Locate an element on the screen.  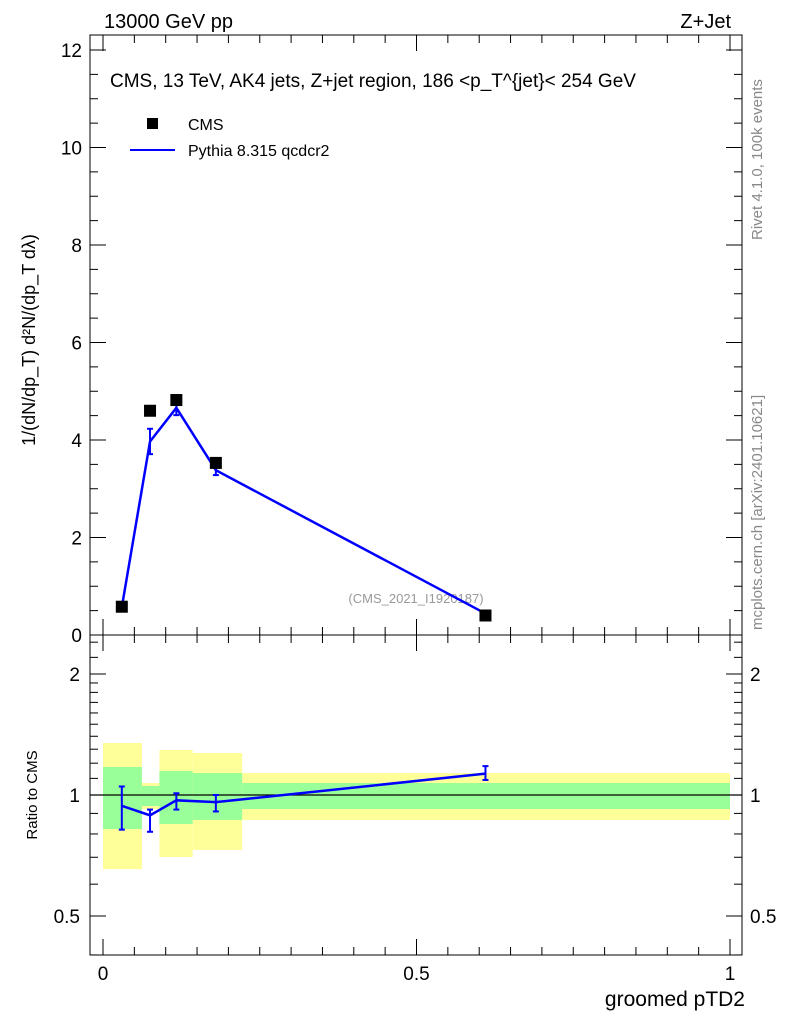
y-tick-label: 4 is located at coordinates (76, 441).